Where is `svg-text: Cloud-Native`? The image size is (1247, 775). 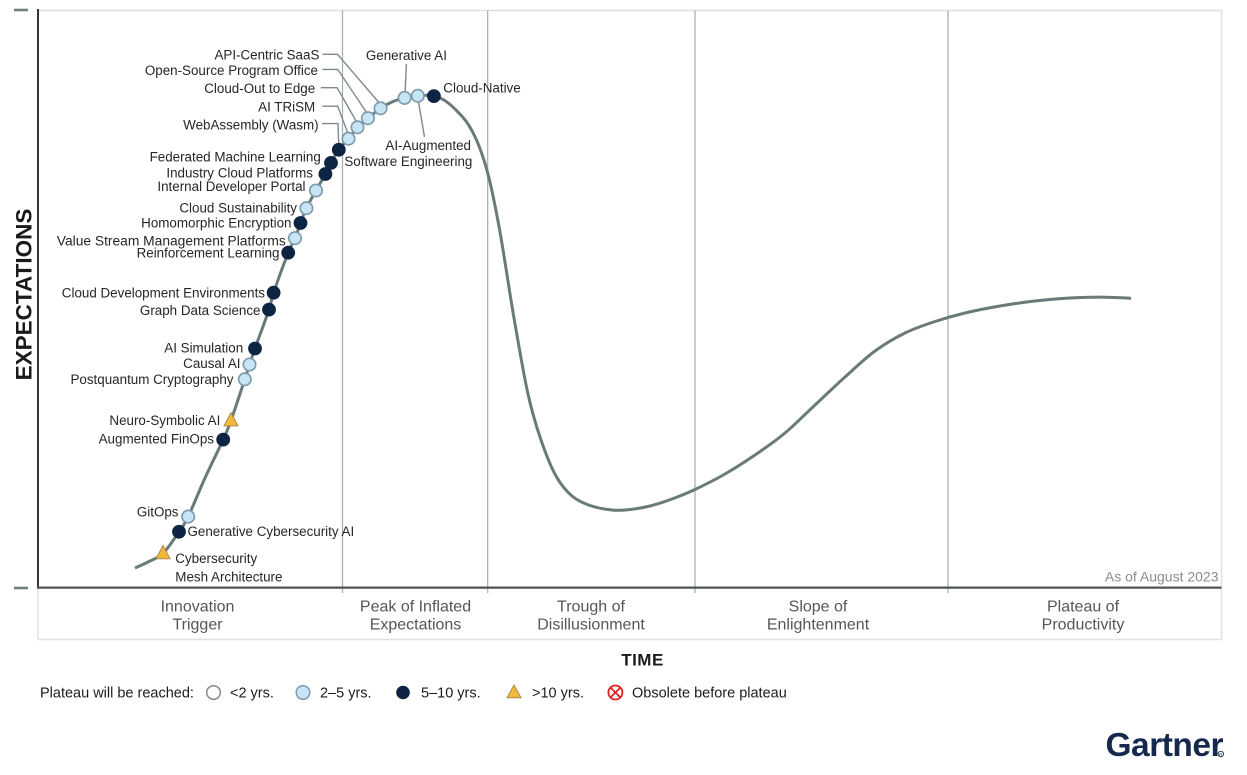 svg-text: Cloud-Native is located at coordinates (481, 88).